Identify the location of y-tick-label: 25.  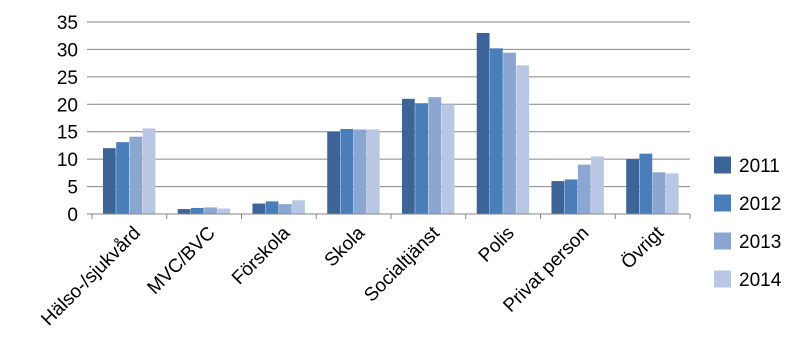
(67, 78).